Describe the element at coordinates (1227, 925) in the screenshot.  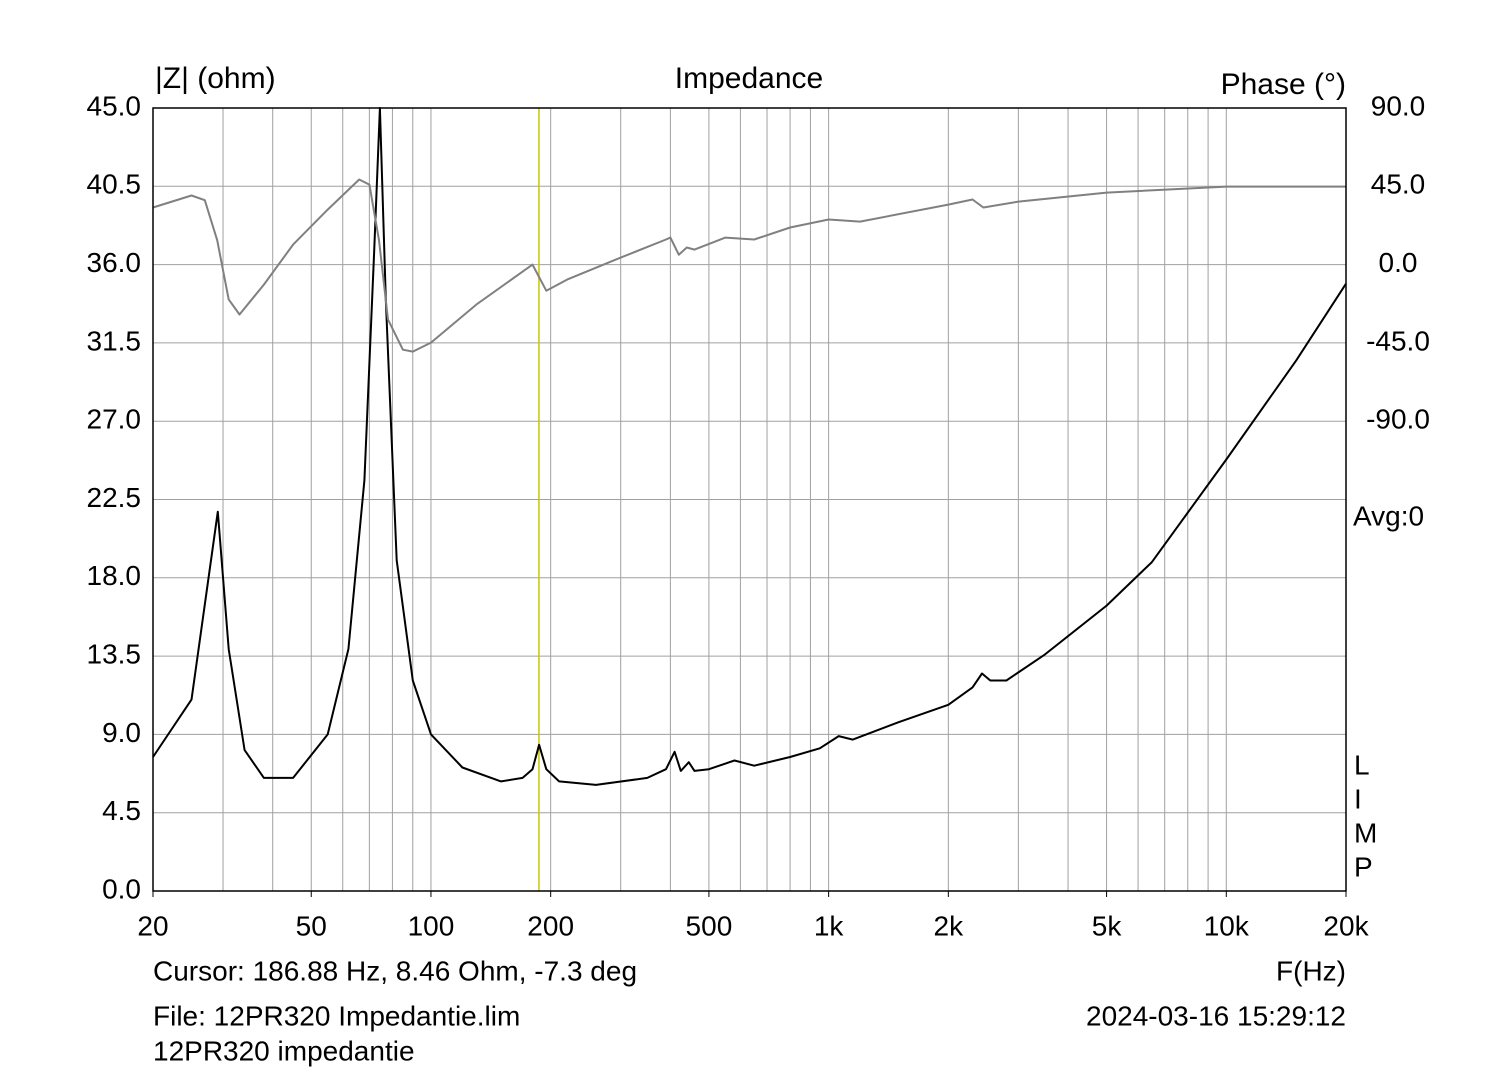
I see `x-tick-label: 10k` at that location.